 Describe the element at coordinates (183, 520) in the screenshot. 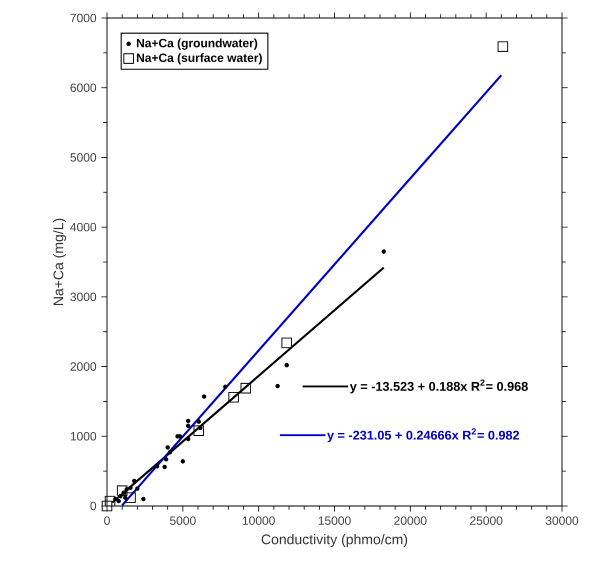

I see `x-tick-label: 5000` at that location.